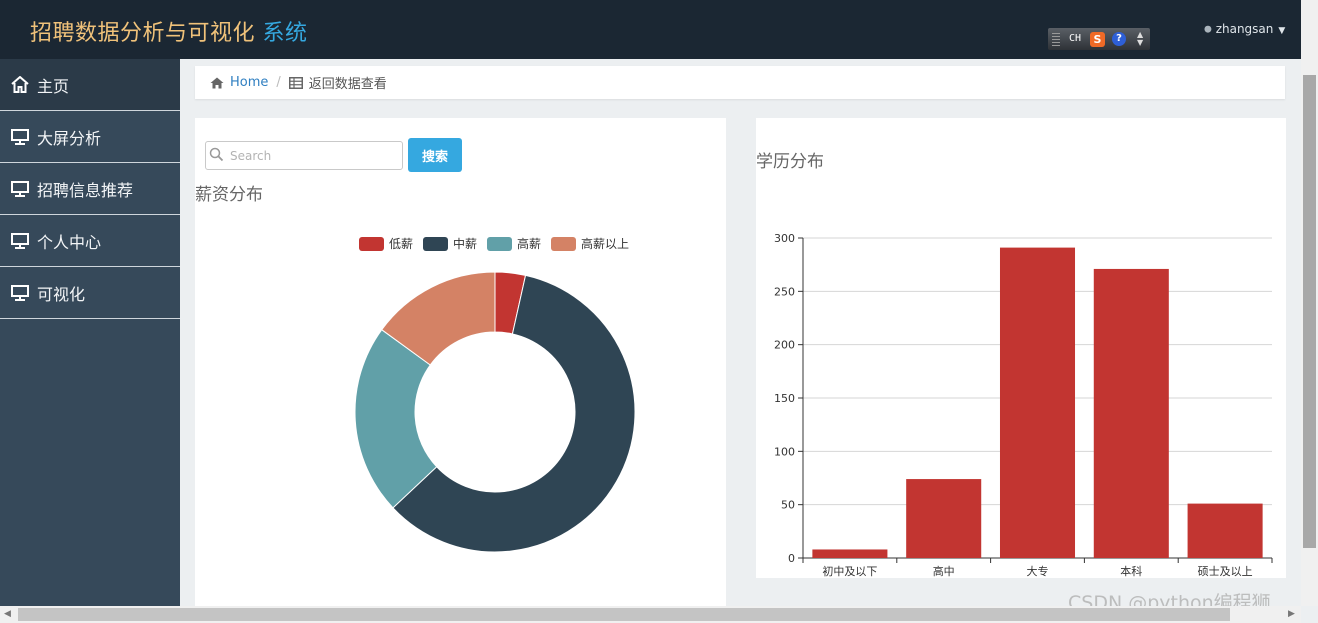  What do you see at coordinates (435, 155) in the screenshot?
I see `search-button: 搜索` at bounding box center [435, 155].